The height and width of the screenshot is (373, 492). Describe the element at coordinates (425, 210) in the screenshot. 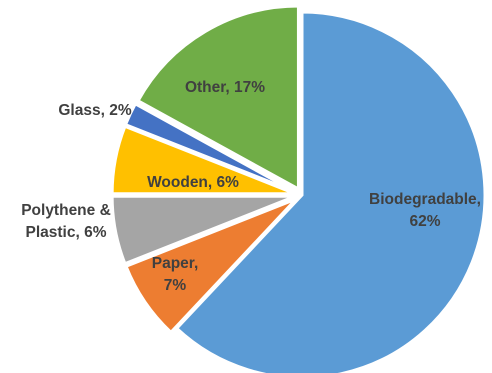

I see `slice-label-biodegradable: Biodegradable, 62%` at that location.